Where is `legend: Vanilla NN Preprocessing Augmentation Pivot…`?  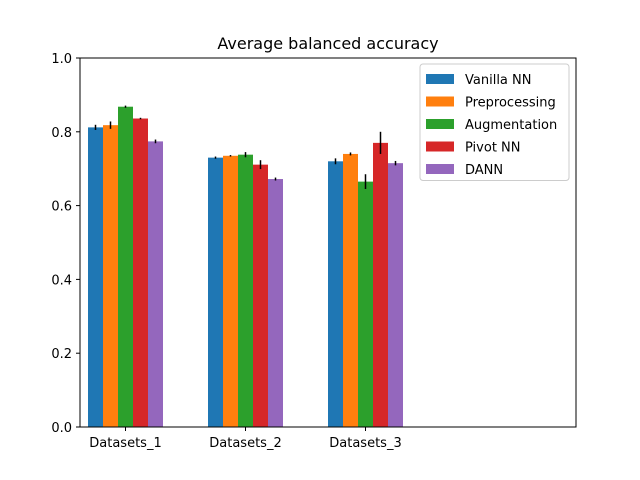 legend: Vanilla NN Preprocessing Augmentation Pivot… is located at coordinates (494, 122).